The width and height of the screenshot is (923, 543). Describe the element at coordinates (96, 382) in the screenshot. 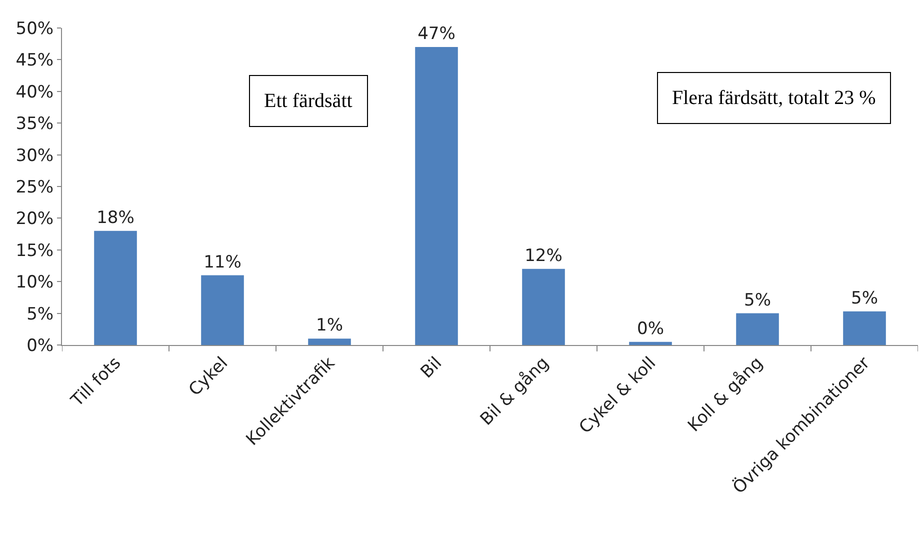

I see `x-tick-label: Till fots` at that location.